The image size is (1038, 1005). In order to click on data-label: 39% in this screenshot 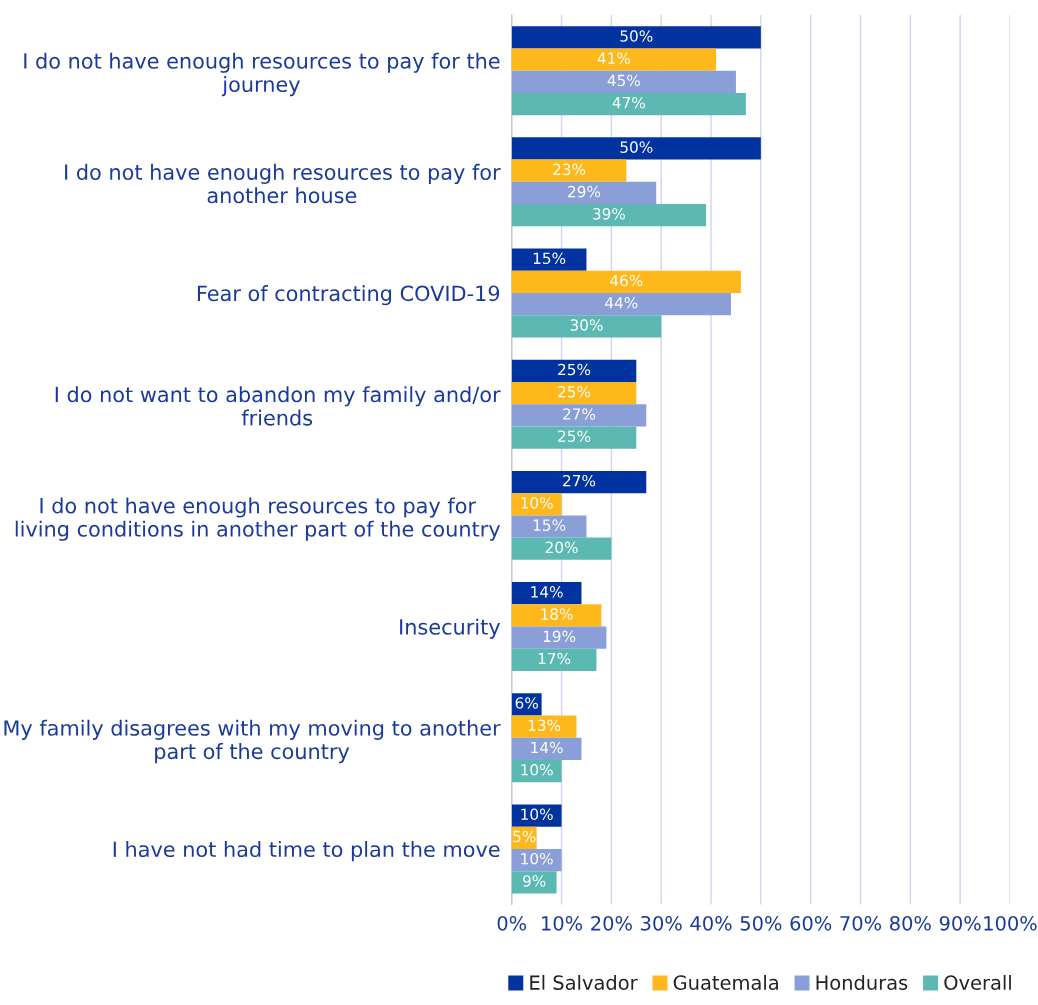, I will do `click(609, 214)`.